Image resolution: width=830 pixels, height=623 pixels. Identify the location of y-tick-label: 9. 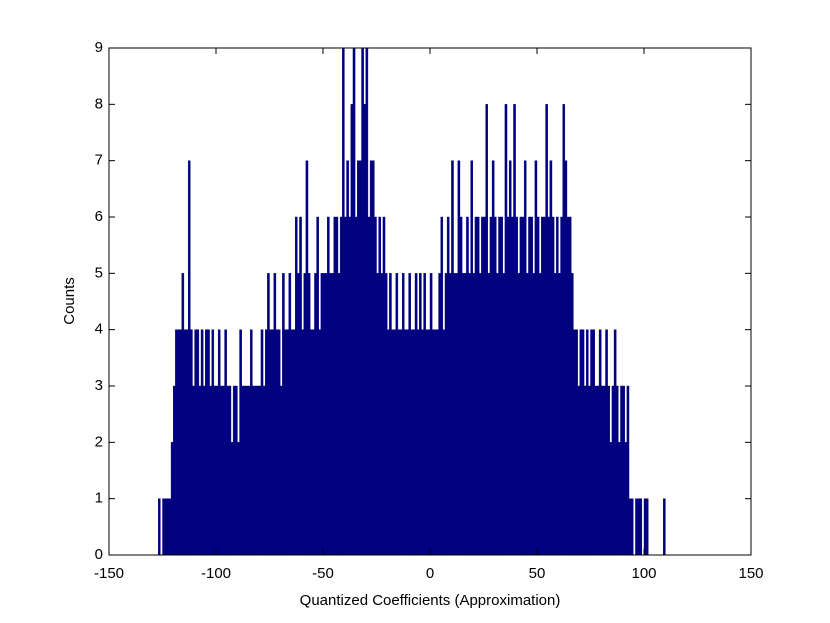
(99, 47).